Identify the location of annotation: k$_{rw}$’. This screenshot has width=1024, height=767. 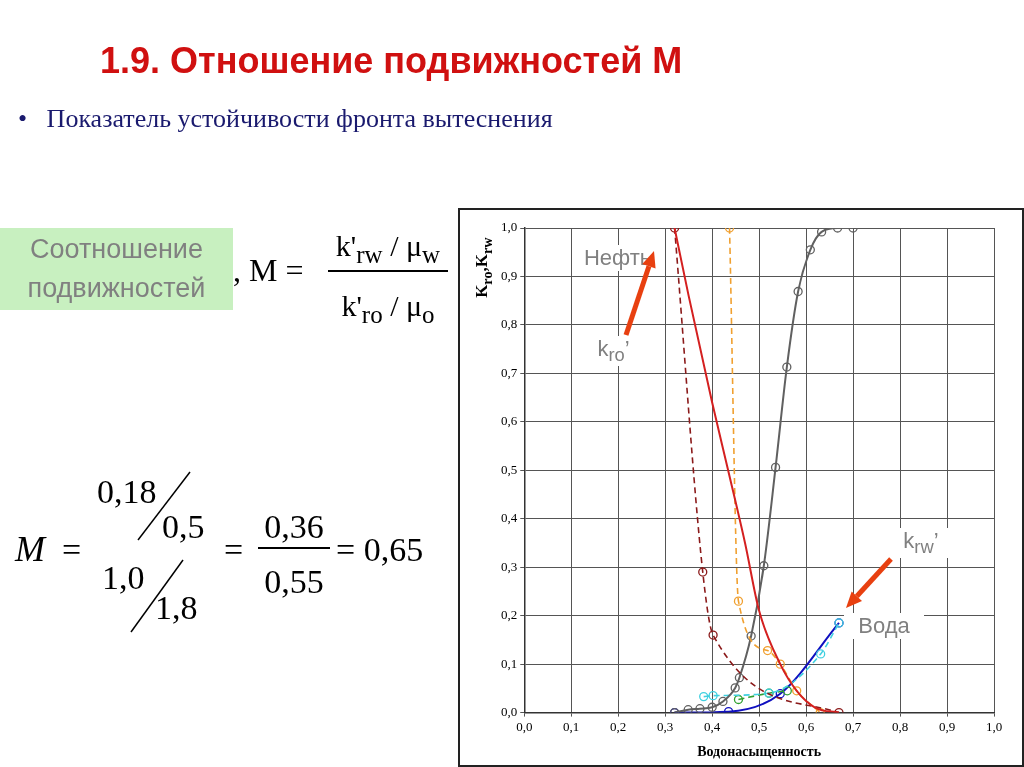
(920, 542).